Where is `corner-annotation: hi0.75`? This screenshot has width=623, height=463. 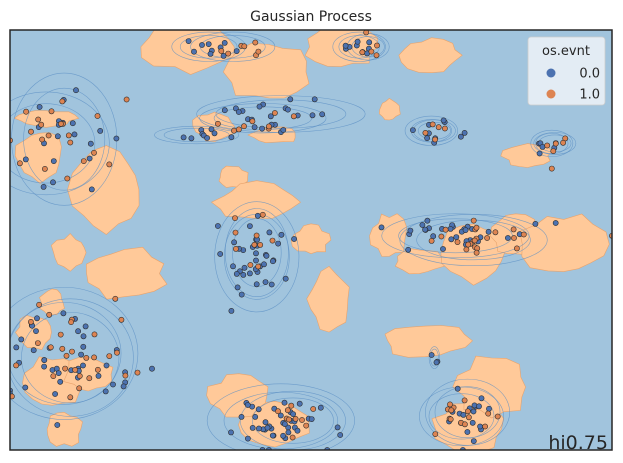 corner-annotation: hi0.75 is located at coordinates (578, 443).